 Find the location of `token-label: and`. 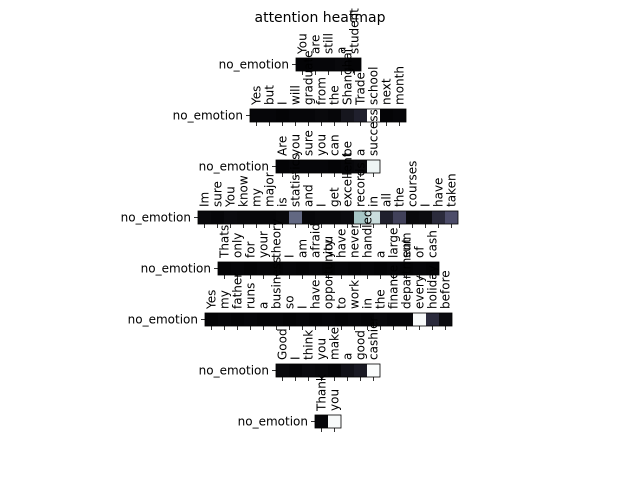

token-label: and is located at coordinates (309, 195).